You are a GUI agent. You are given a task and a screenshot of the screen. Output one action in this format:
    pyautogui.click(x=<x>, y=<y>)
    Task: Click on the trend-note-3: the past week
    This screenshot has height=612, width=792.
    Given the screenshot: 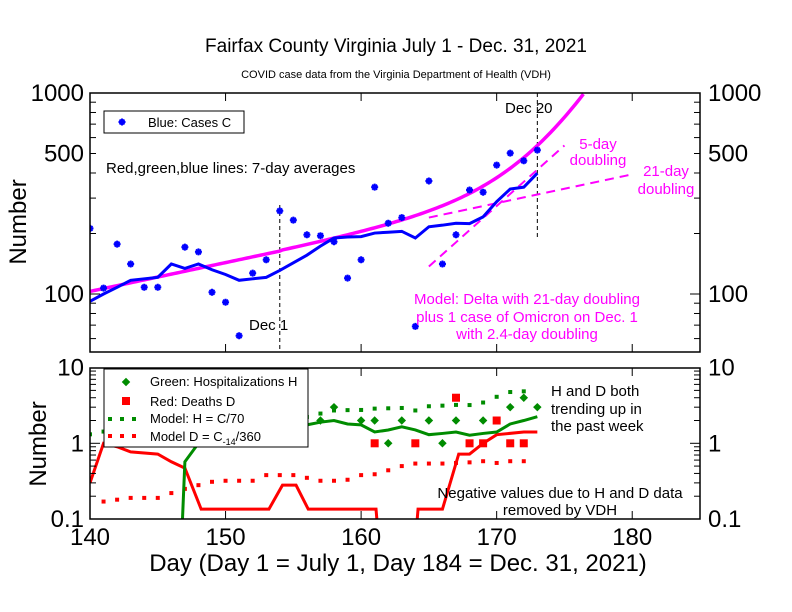 What is the action you would take?
    pyautogui.click(x=597, y=426)
    